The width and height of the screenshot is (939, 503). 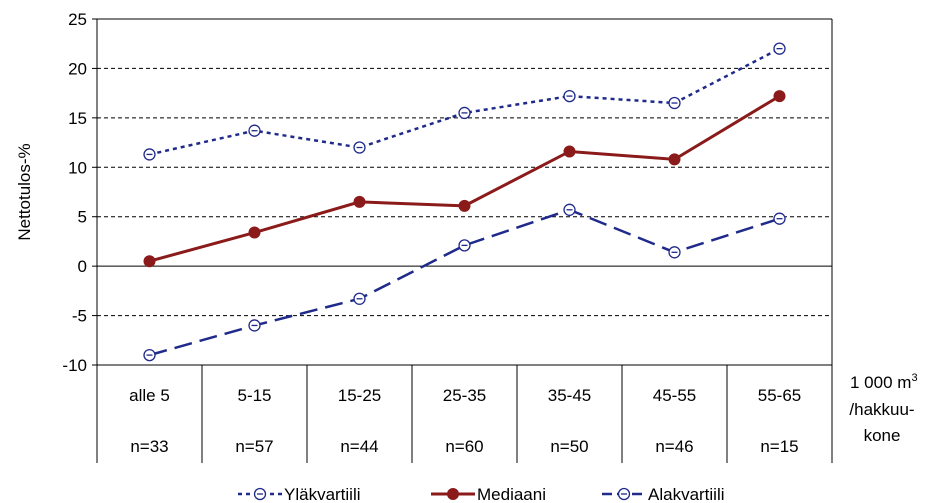 I want to click on count-label: n=50, so click(x=569, y=446).